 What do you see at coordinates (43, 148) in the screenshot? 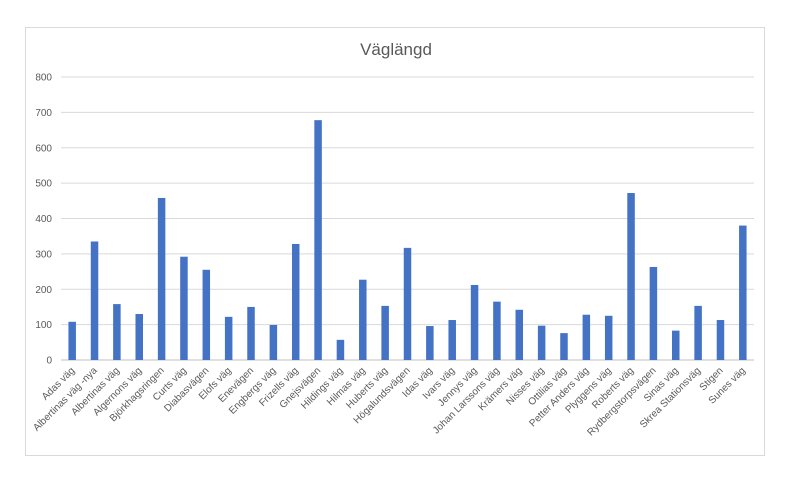
I see `y-tick-label: 600` at bounding box center [43, 148].